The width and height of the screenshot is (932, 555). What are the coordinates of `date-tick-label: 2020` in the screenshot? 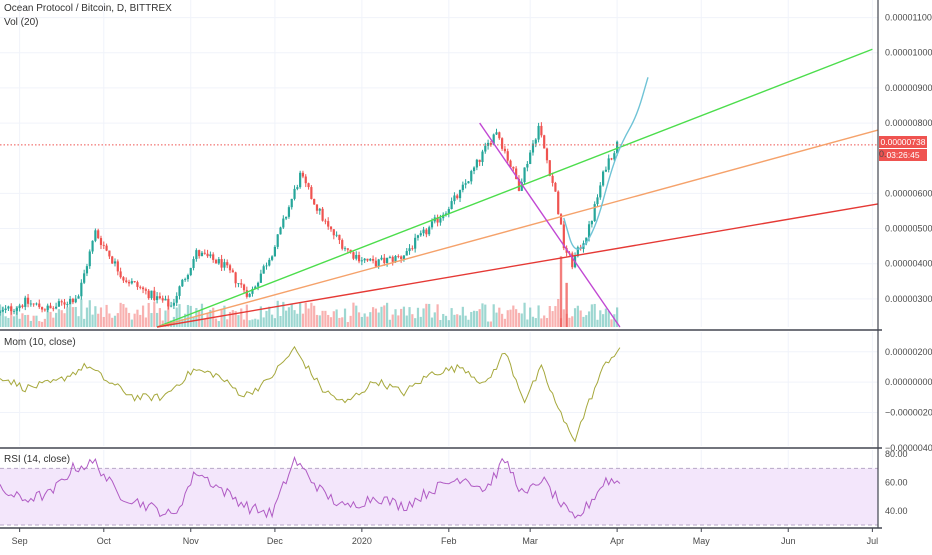 It's located at (362, 541).